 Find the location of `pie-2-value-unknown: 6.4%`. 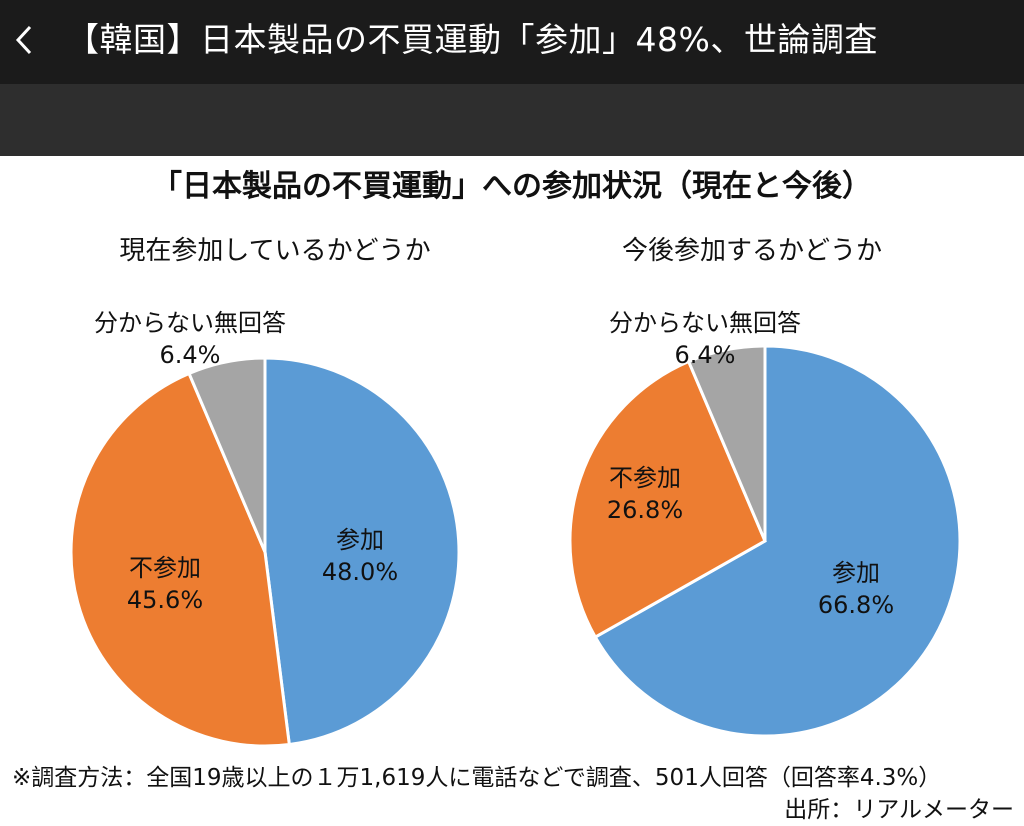

pie-2-value-unknown: 6.4% is located at coordinates (705, 355).